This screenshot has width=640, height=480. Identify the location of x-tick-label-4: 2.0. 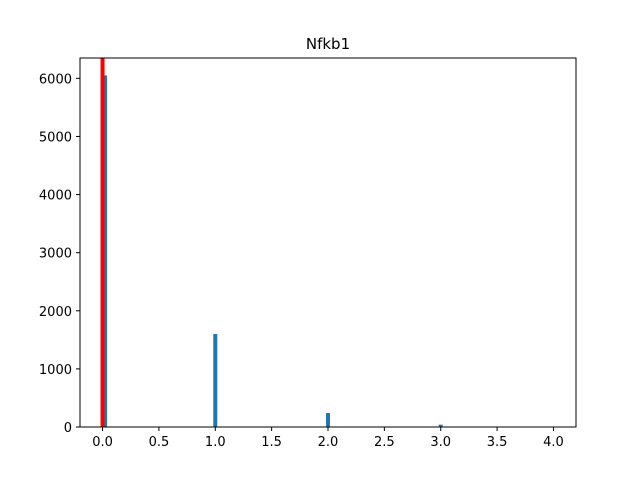
(328, 442).